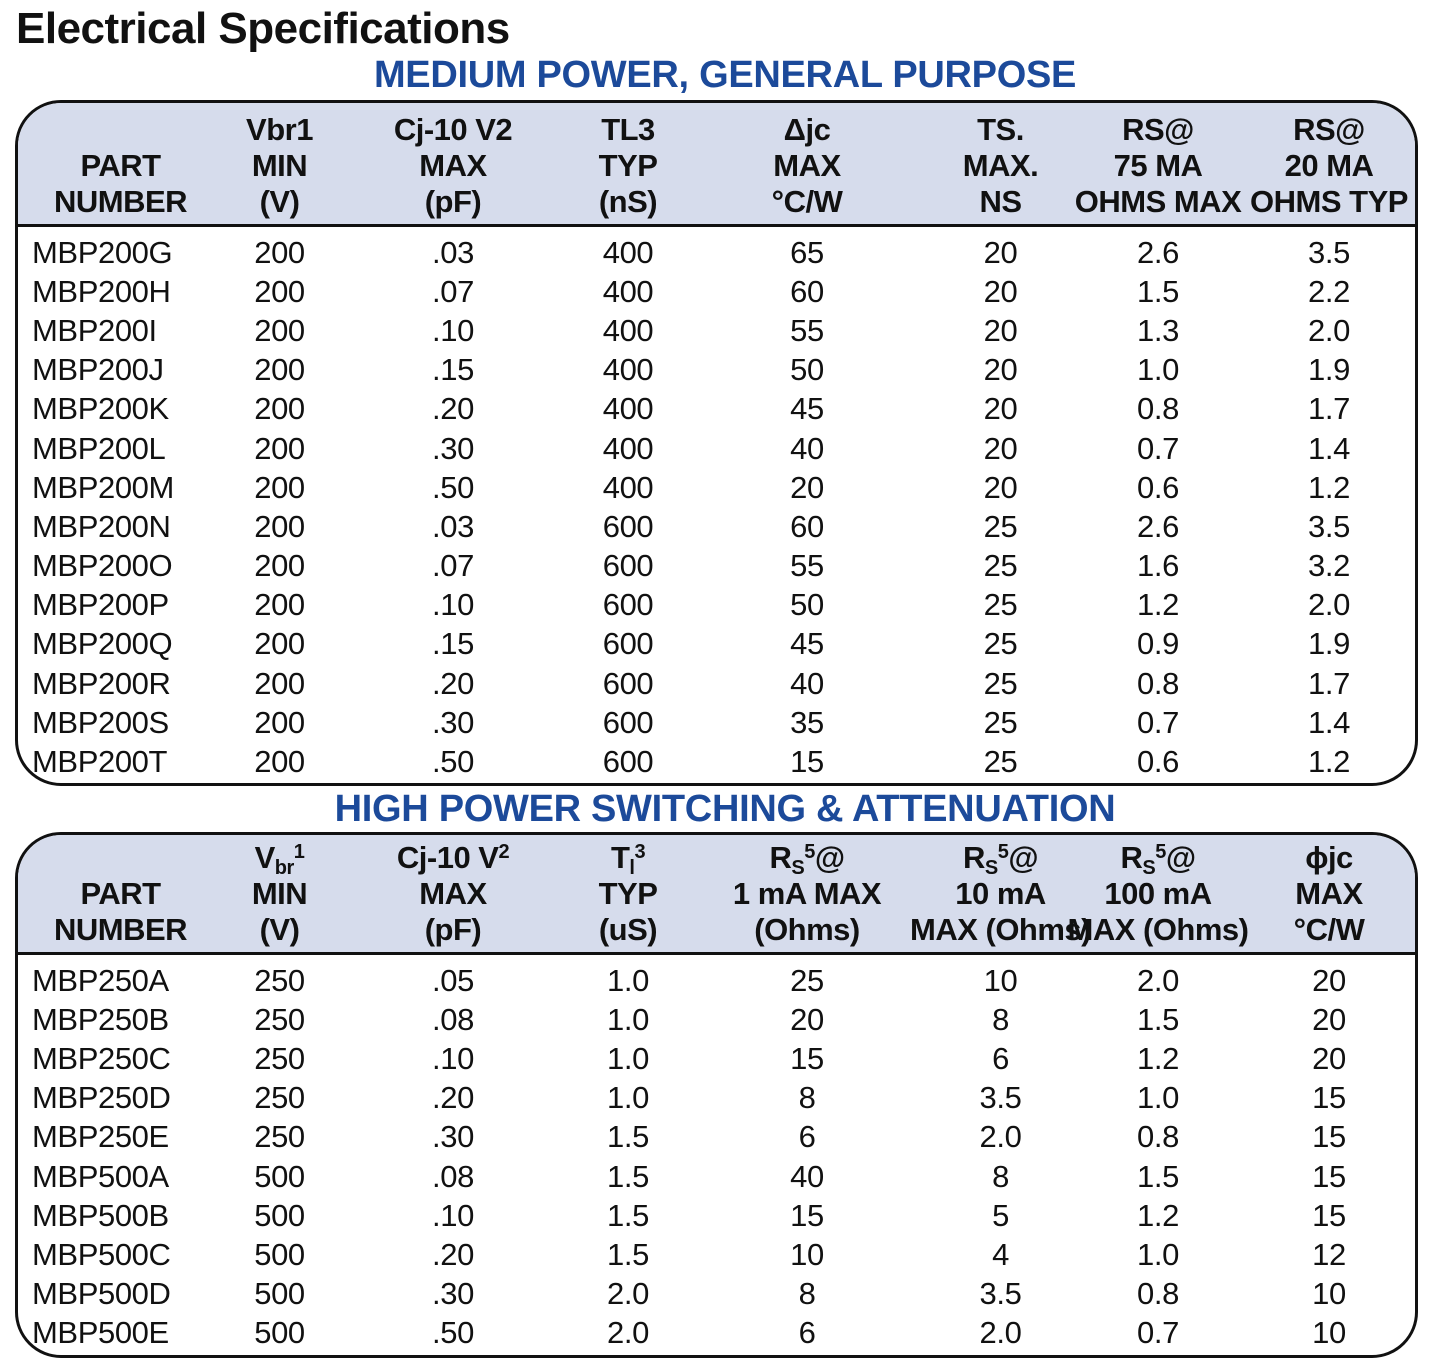 The width and height of the screenshot is (1450, 1372). What do you see at coordinates (1329, 1215) in the screenshot?
I see `cell-col8: 15` at bounding box center [1329, 1215].